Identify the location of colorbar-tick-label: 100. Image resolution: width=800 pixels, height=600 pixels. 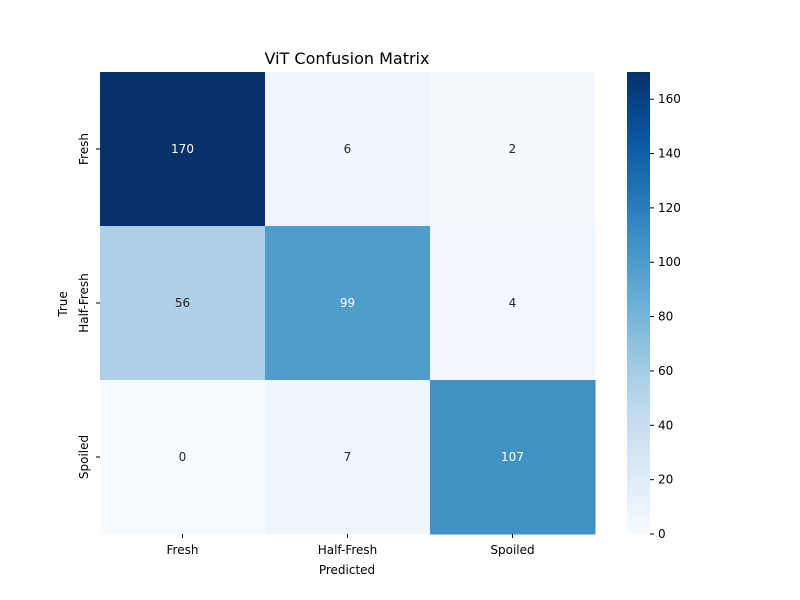
(669, 262).